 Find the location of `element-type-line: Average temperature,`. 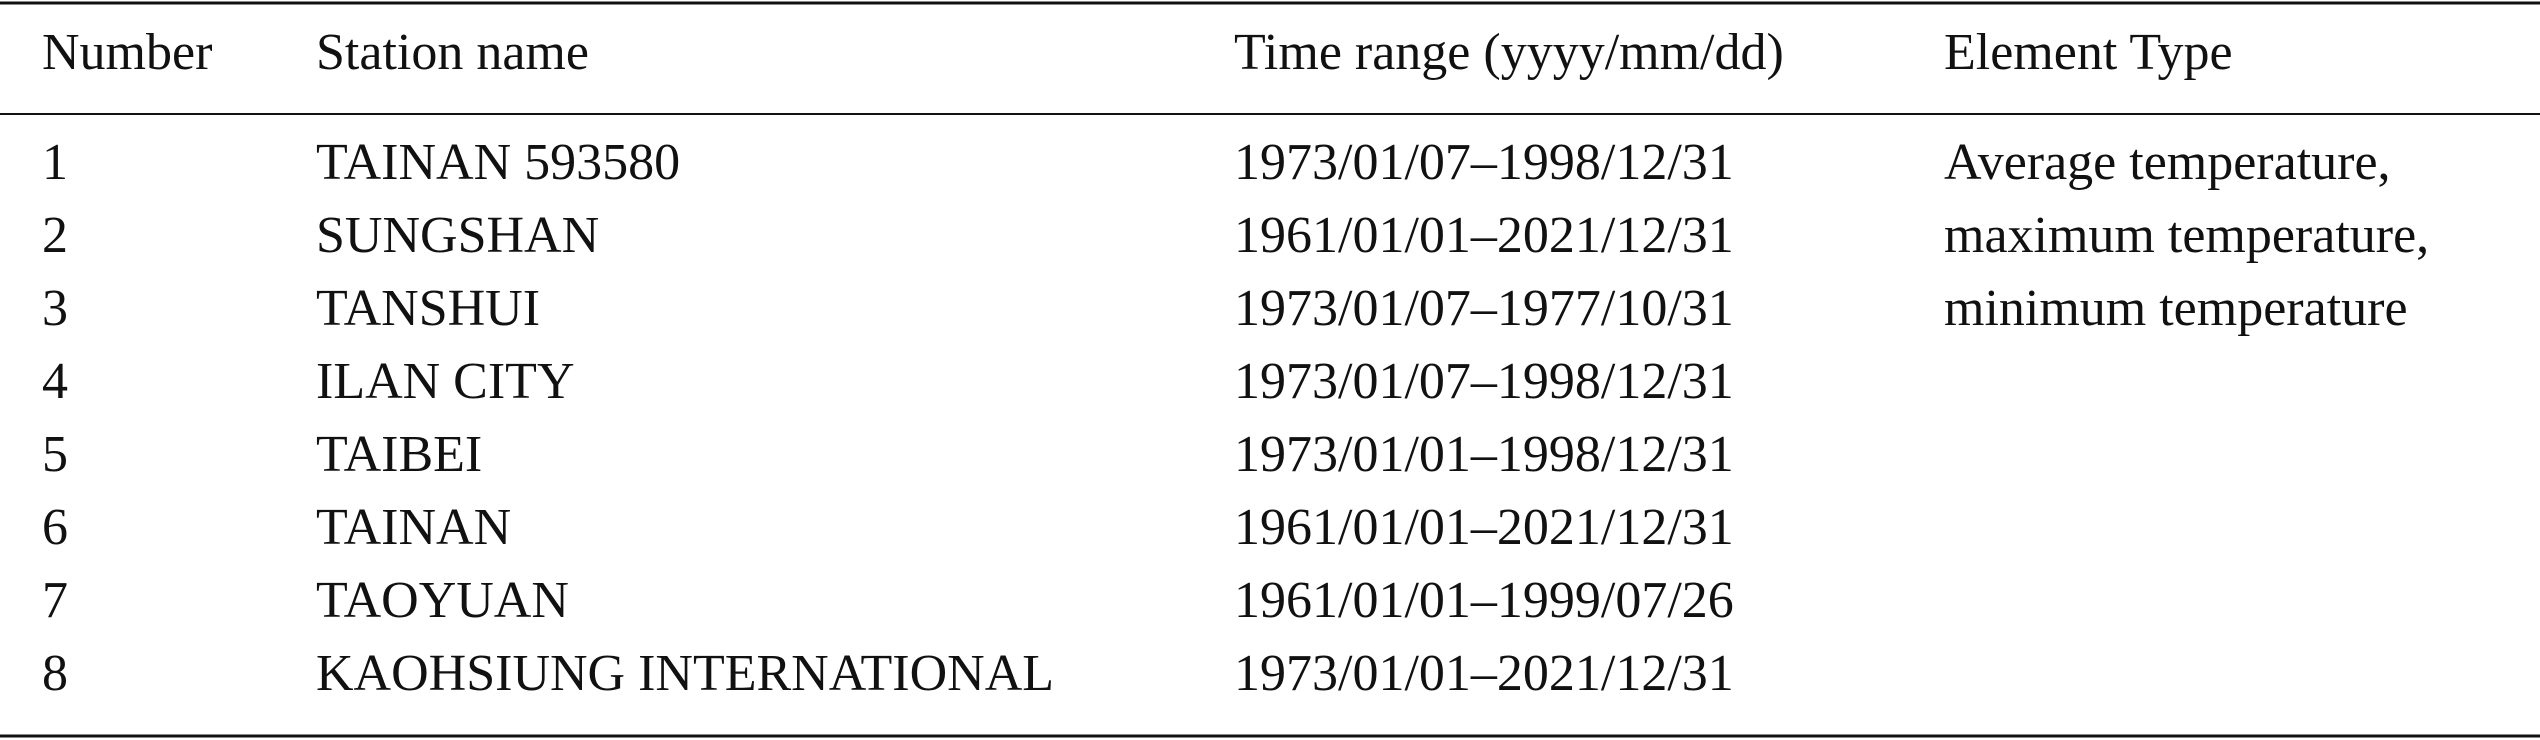

element-type-line: Average temperature, is located at coordinates (2167, 162).